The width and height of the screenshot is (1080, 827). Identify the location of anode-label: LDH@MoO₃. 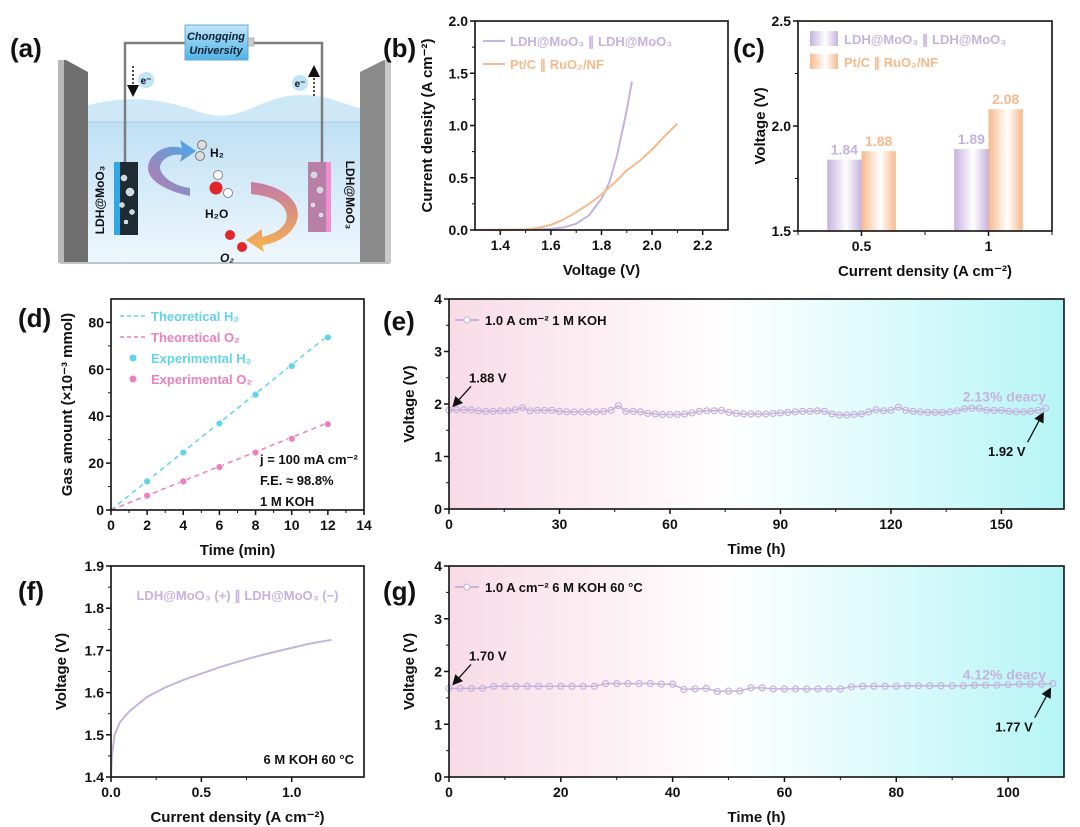
(350, 195).